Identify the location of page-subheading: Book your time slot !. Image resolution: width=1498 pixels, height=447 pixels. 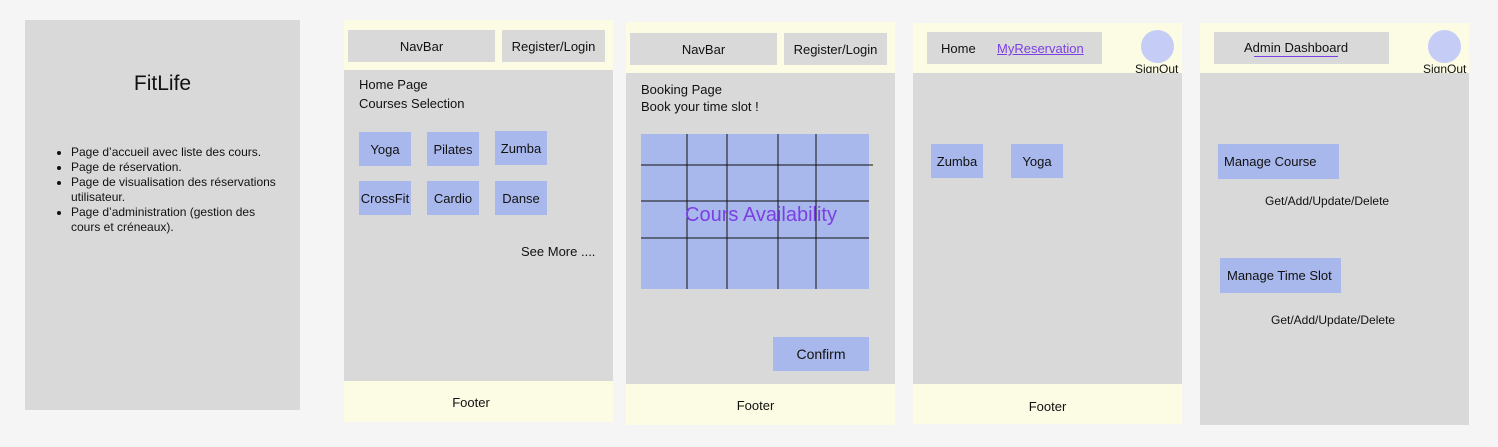
(700, 106).